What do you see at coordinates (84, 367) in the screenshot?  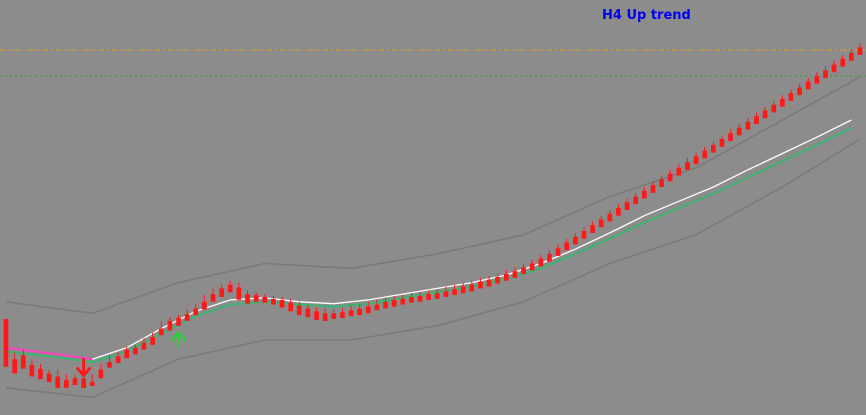 I see `sell-arrow-icon` at bounding box center [84, 367].